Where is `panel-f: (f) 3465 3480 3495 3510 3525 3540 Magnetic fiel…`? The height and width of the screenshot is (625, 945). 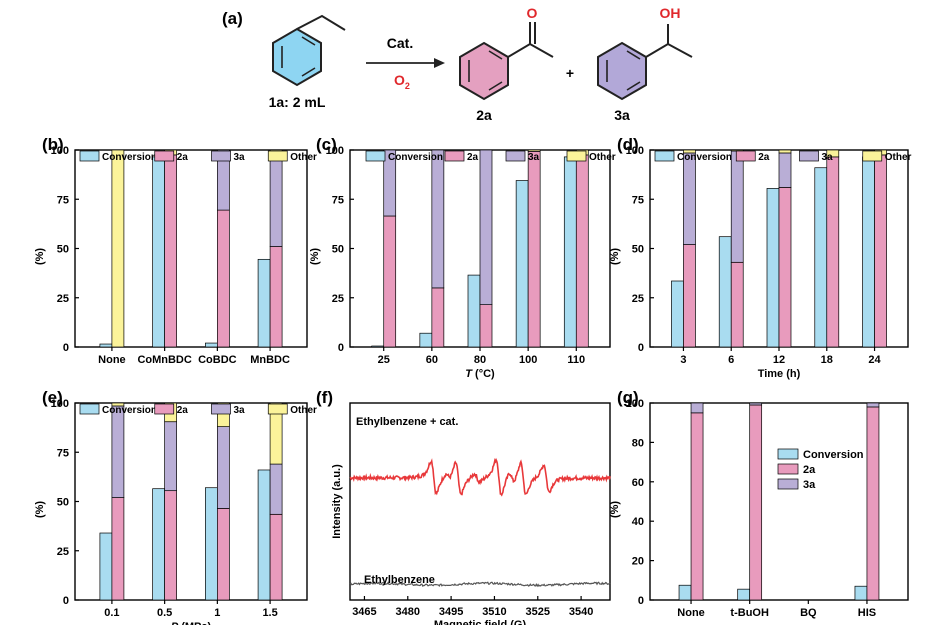
panel-f: (f) 3465 3480 3495 3510 3525 3540 Magnetic fiel… is located at coordinates (463, 506).